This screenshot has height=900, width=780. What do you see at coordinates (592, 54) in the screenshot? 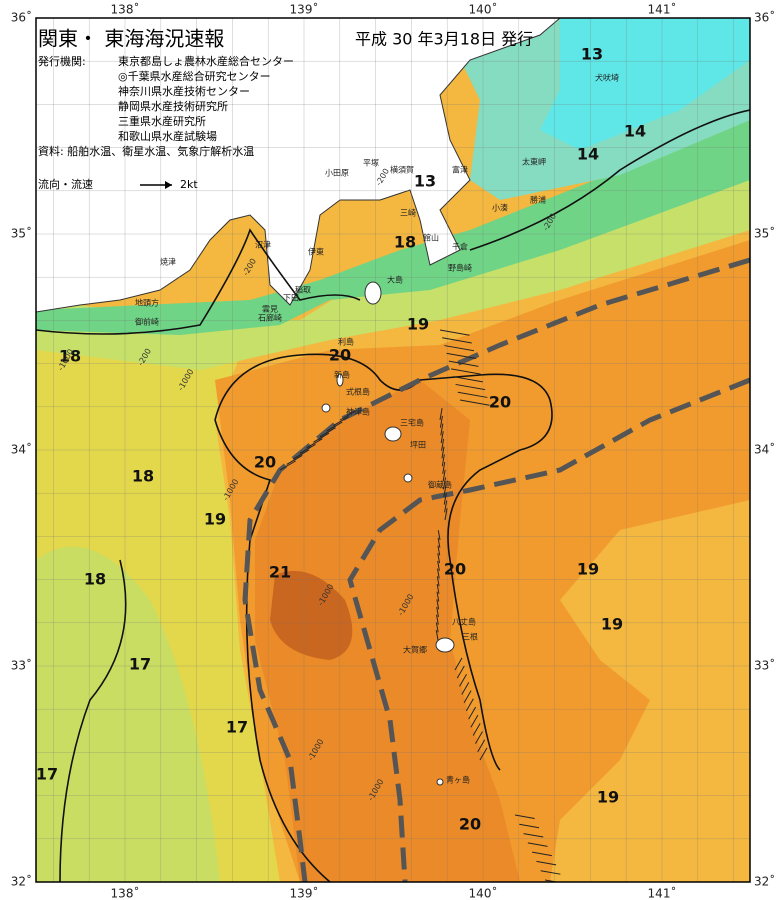
I see `temperature-label: 13` at bounding box center [592, 54].